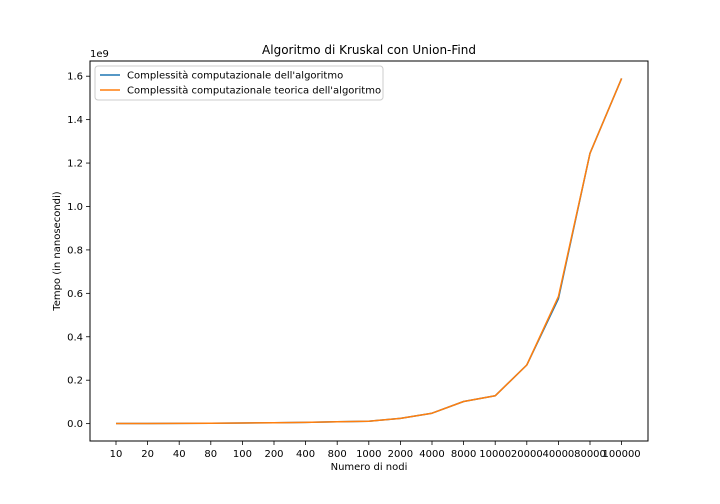 The image size is (720, 504). Describe the element at coordinates (622, 454) in the screenshot. I see `x-tick-label: 100000` at that location.